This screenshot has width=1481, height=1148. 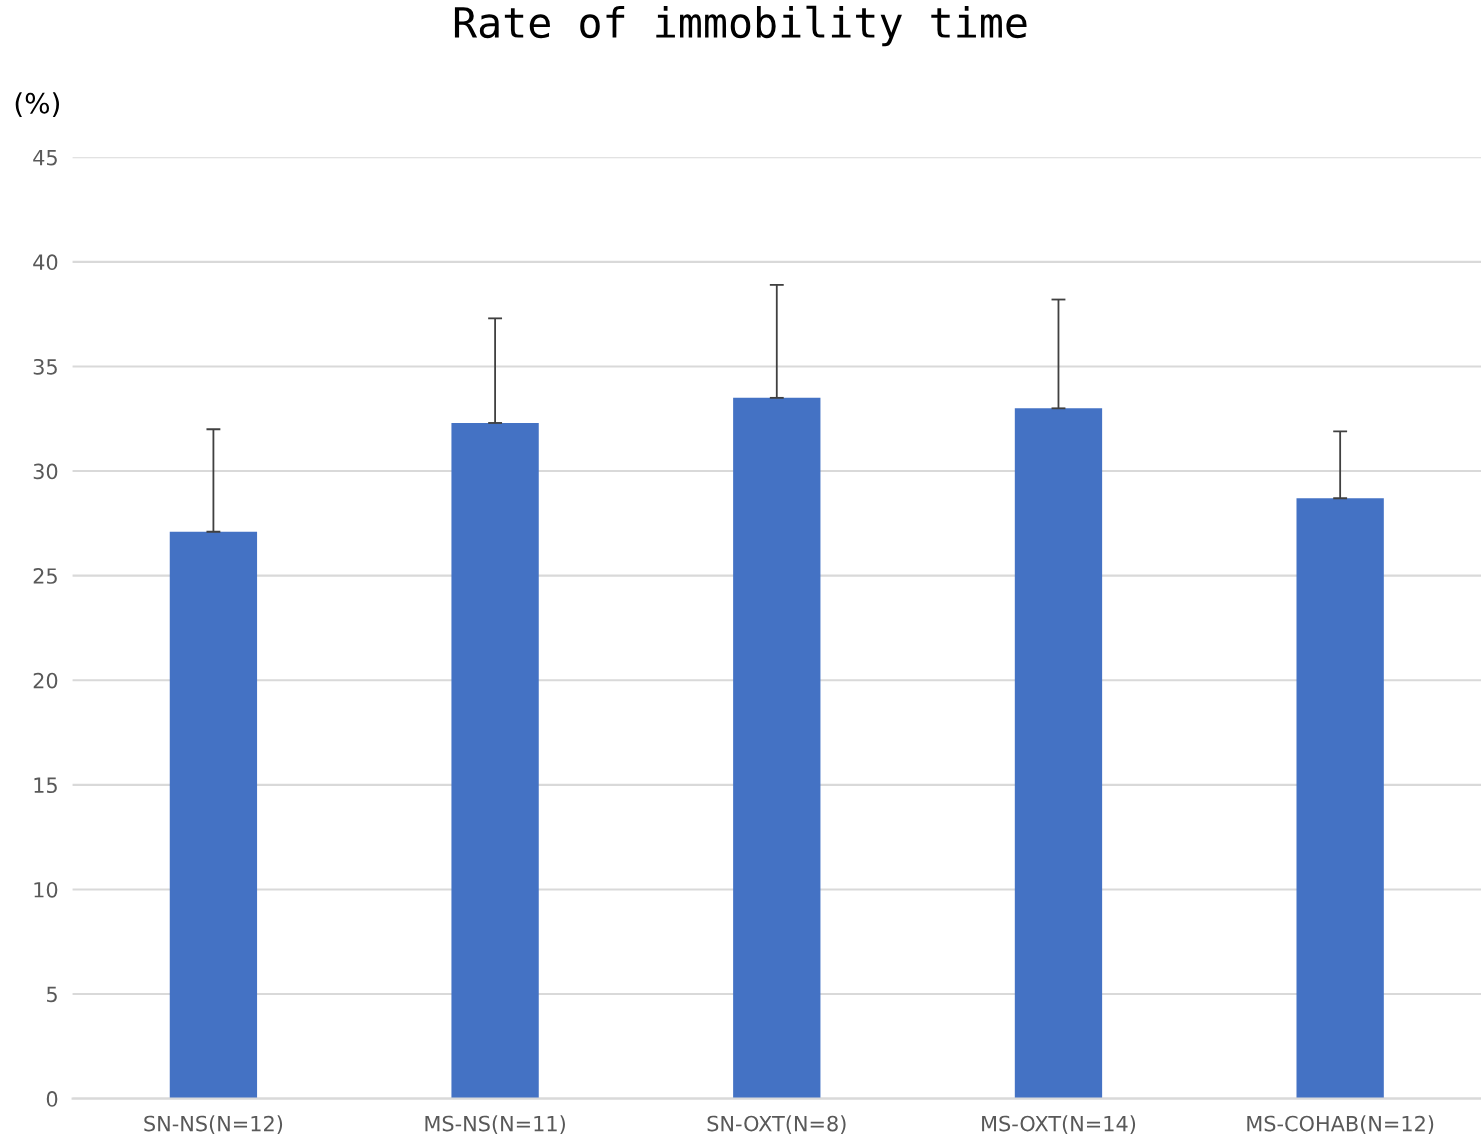 What do you see at coordinates (45, 785) in the screenshot?
I see `y-tick-label: 15` at bounding box center [45, 785].